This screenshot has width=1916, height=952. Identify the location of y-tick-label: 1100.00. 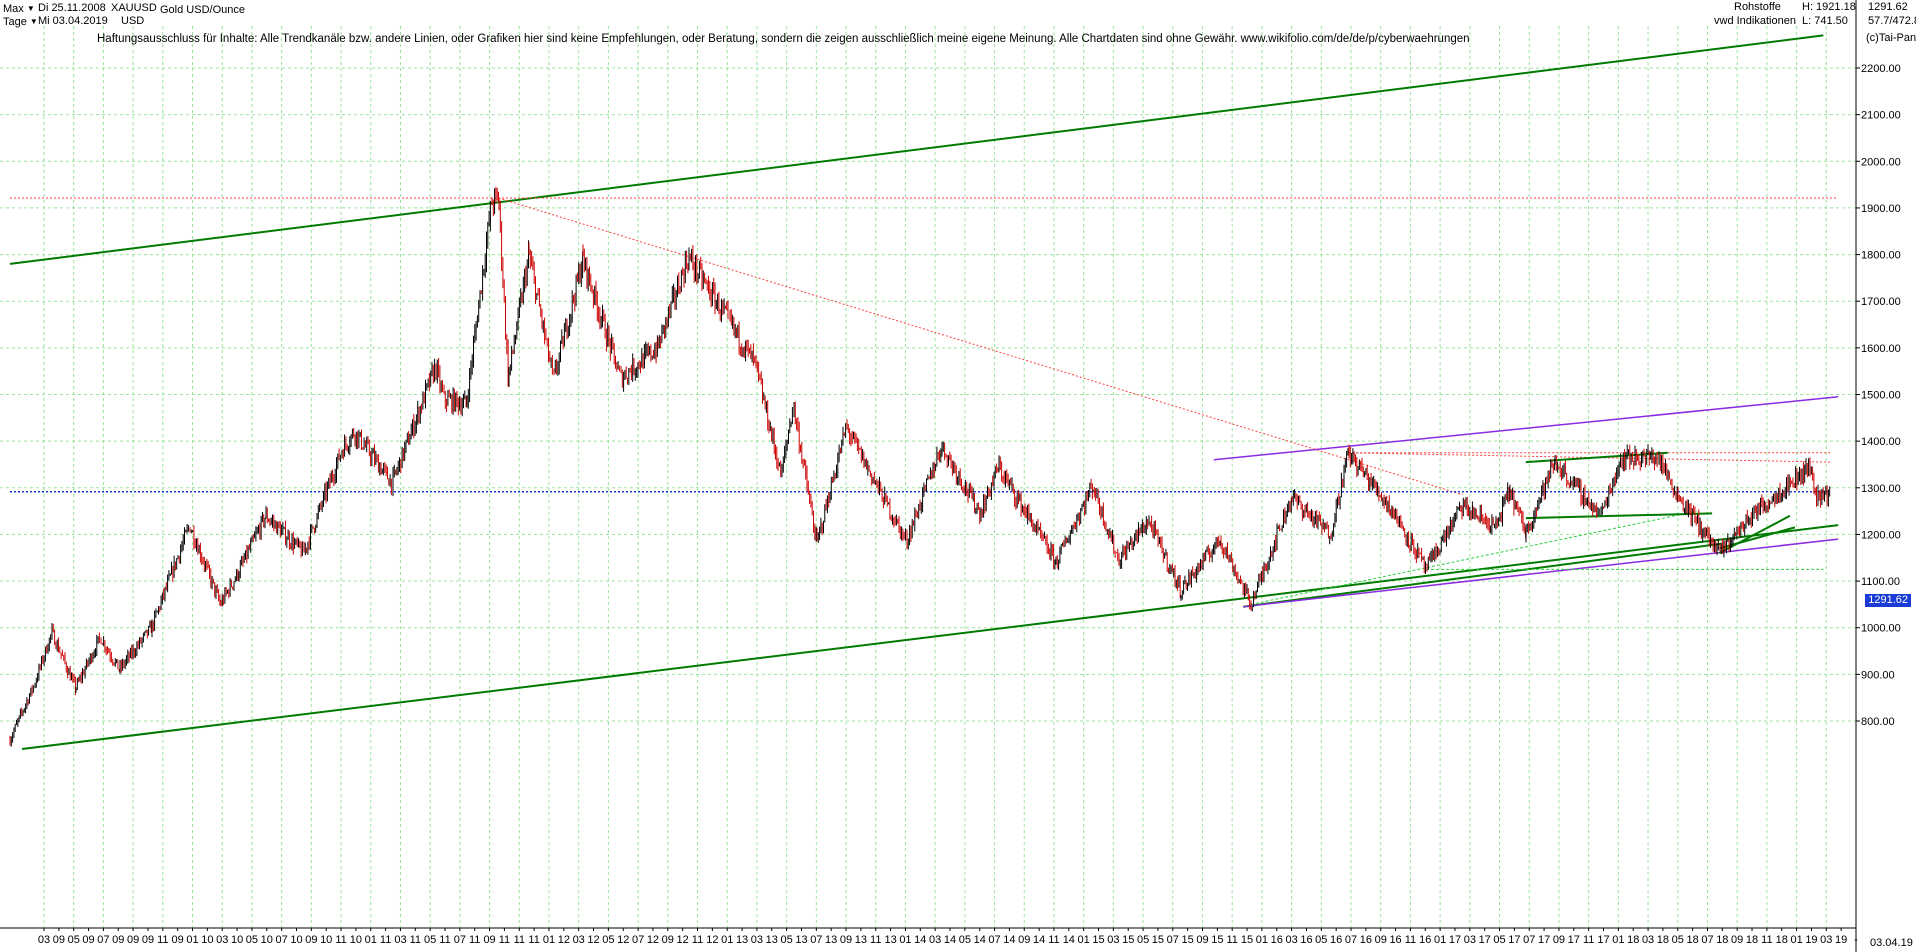
(1880, 582).